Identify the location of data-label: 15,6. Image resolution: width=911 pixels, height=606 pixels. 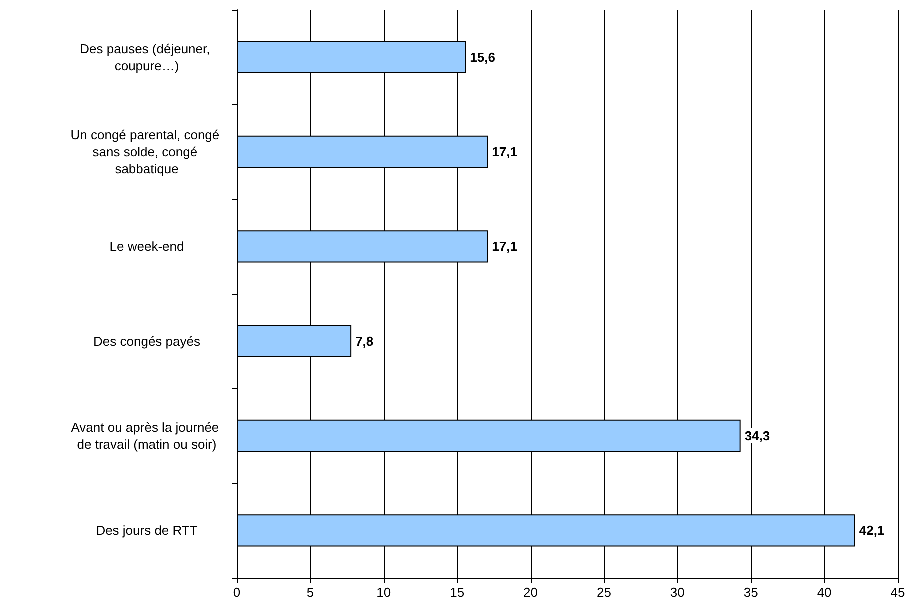
(483, 57).